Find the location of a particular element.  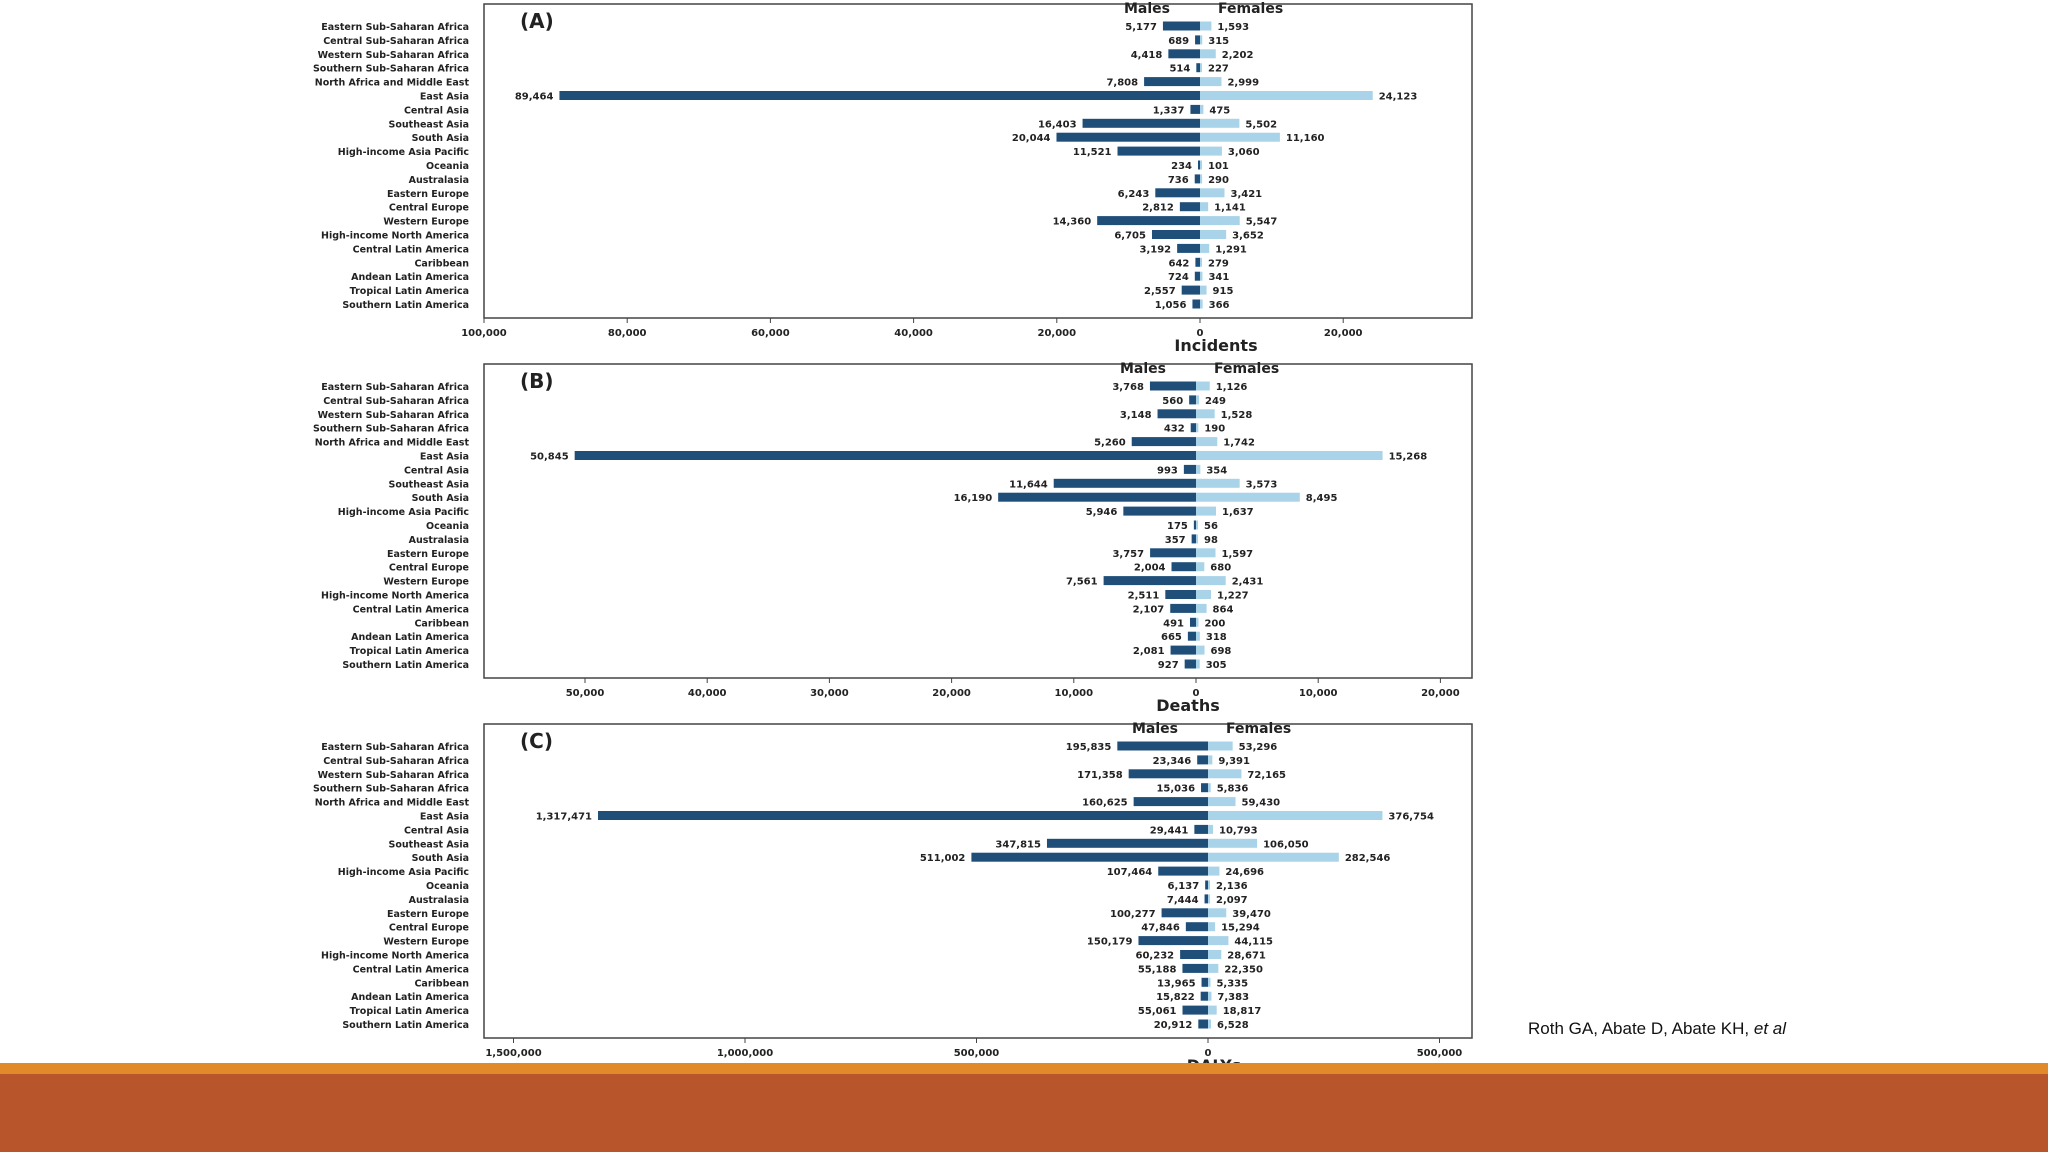

region-label: Central Europe is located at coordinates (429, 928).